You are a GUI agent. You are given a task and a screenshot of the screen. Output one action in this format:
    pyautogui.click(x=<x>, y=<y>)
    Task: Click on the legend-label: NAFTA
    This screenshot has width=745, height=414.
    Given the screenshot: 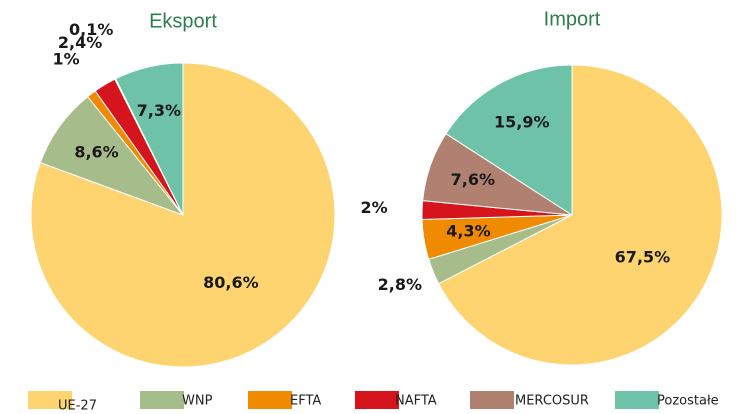 What is the action you would take?
    pyautogui.click(x=416, y=401)
    